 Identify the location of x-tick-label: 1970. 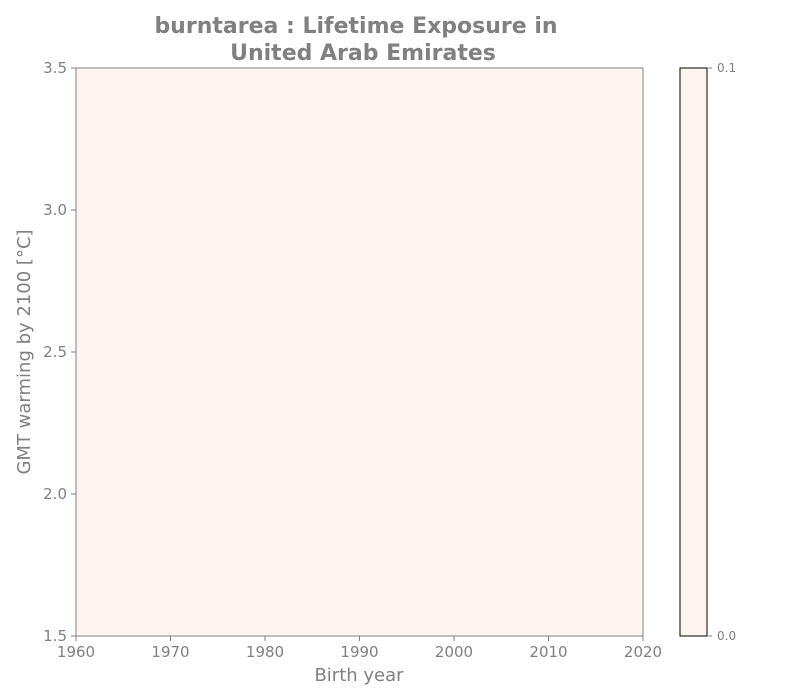
(170, 652).